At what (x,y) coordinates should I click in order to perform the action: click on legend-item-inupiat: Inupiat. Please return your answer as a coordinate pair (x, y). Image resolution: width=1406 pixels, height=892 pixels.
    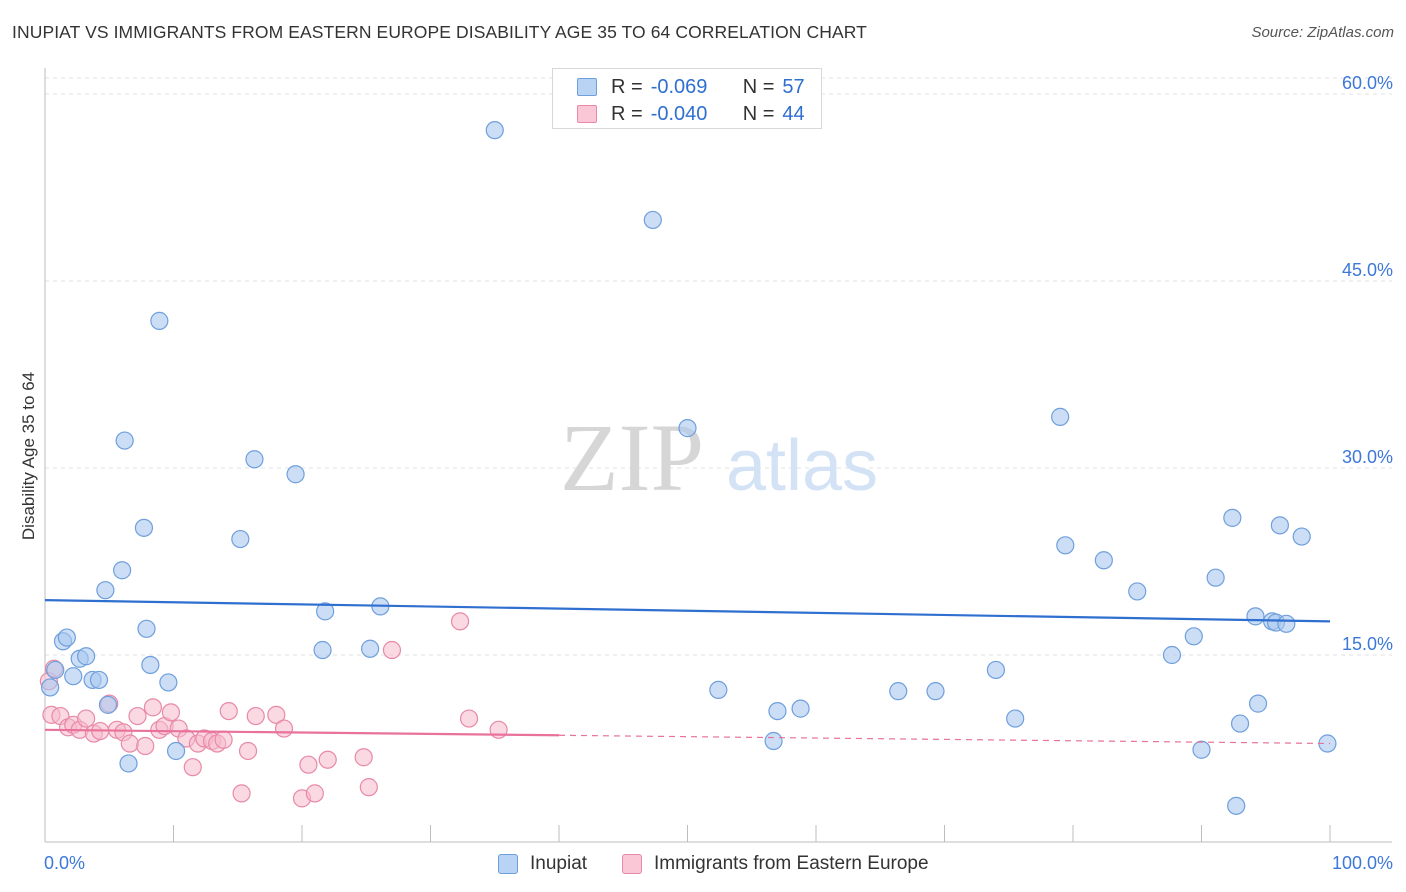
    Looking at the image, I should click on (542, 864).